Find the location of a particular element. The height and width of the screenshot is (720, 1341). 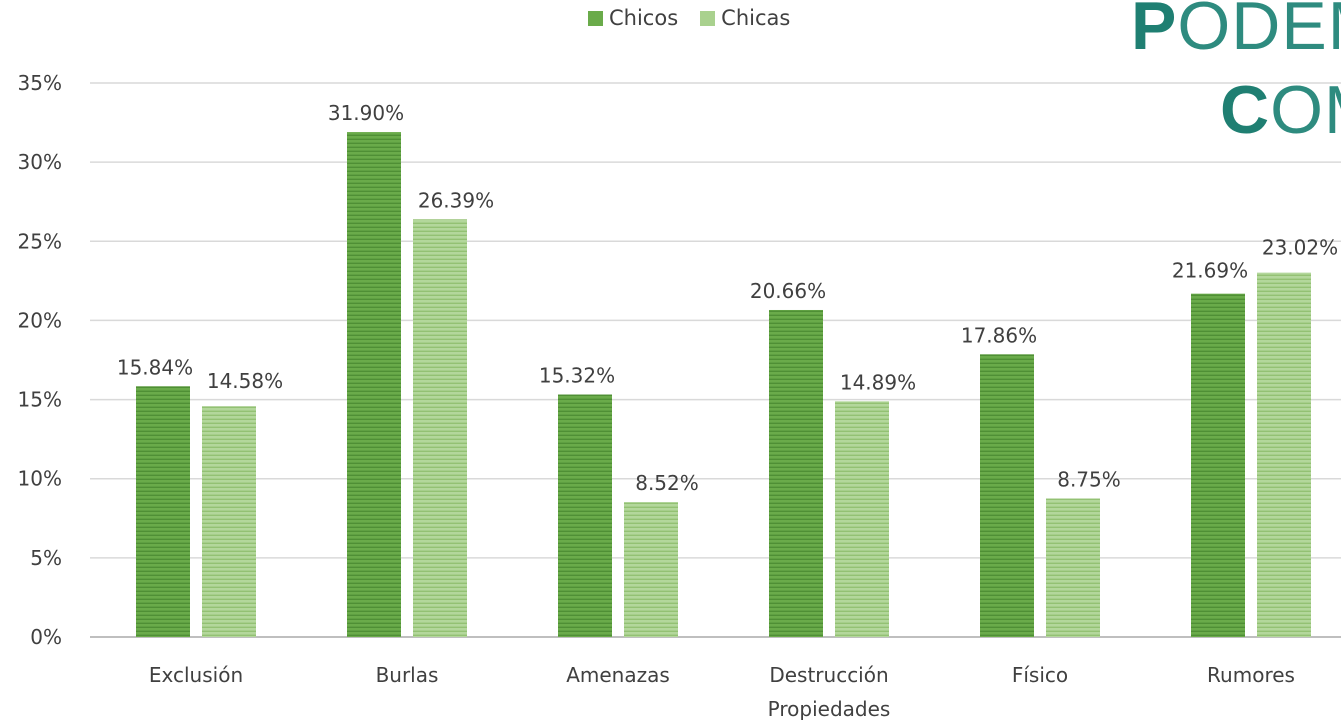

data-label-chicos-burlas: 31.90% is located at coordinates (366, 113).